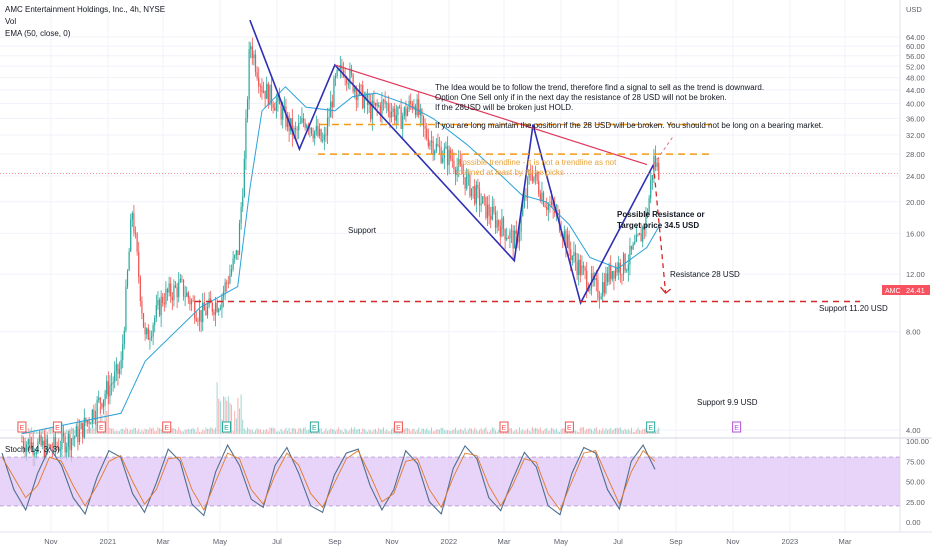 The width and height of the screenshot is (932, 550). What do you see at coordinates (504, 427) in the screenshot?
I see `earnings-marker` at bounding box center [504, 427].